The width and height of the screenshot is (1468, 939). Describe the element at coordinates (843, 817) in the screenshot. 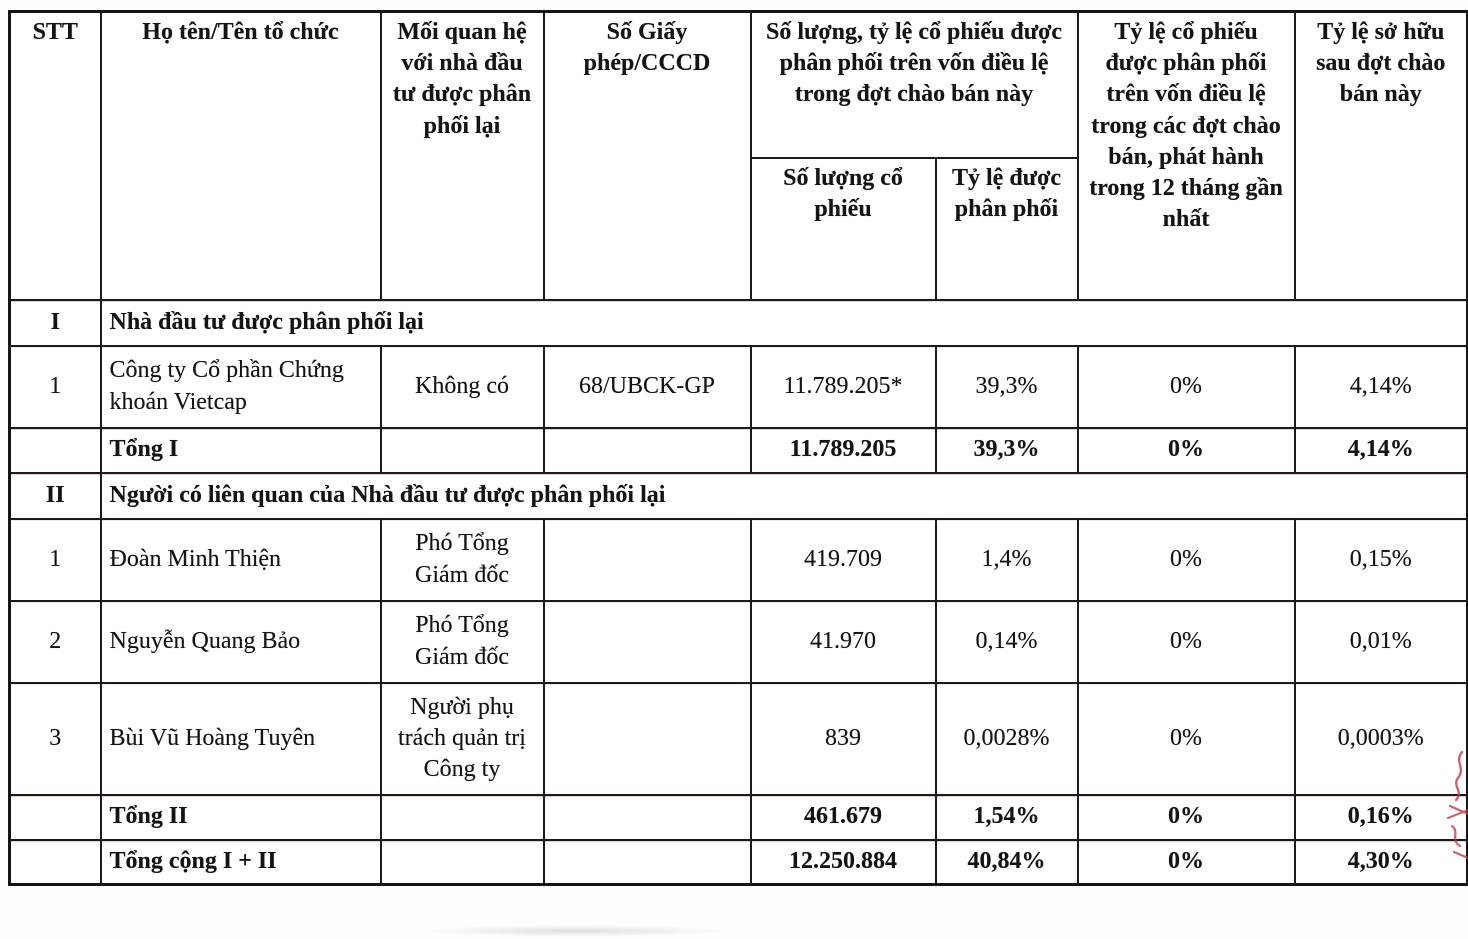

I see `cell-shares: 461.679` at that location.